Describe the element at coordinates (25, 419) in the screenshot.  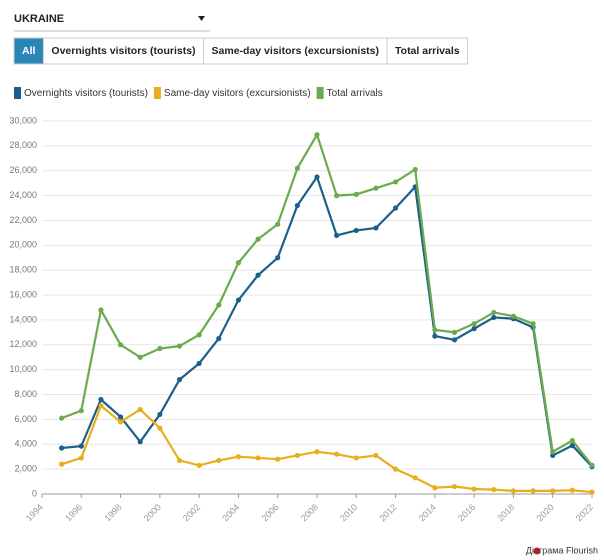
I see `y-tick-label: 6,000` at that location.